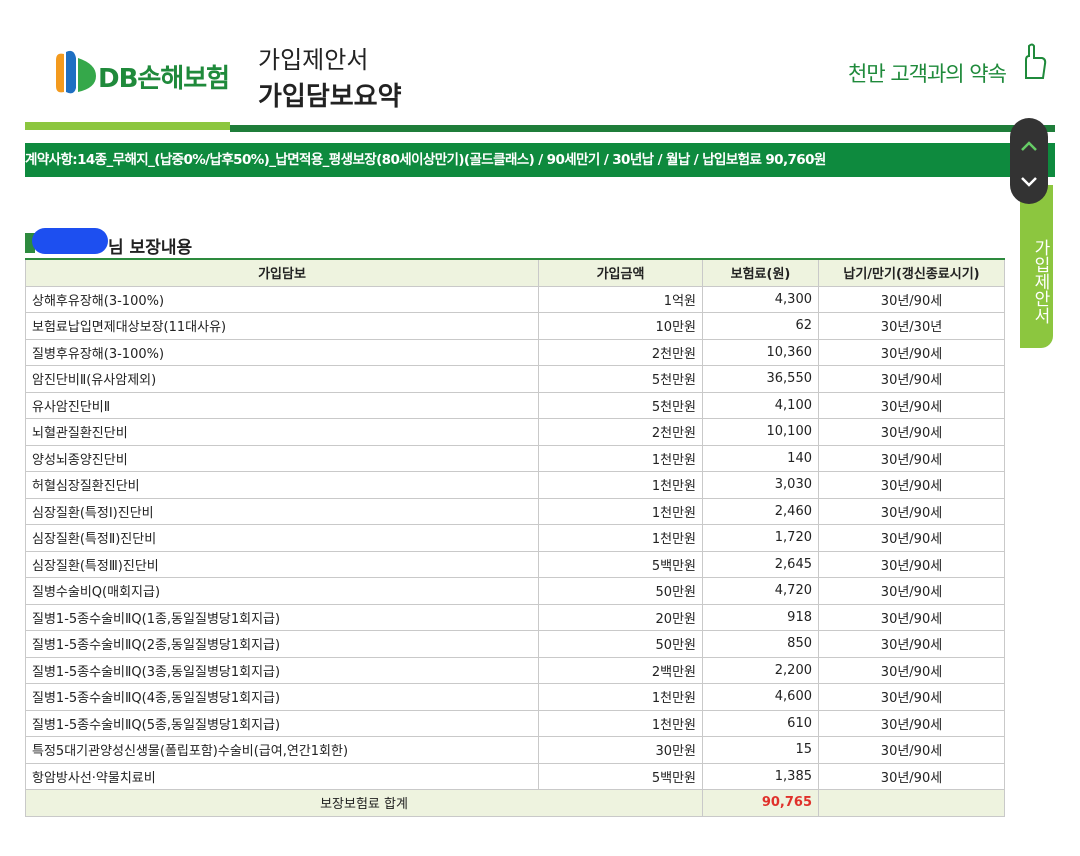  Describe the element at coordinates (282, 670) in the screenshot. I see `table-cell: 질병1-5종수술비ⅡQ(3종,동일질병당1회지급)` at that location.